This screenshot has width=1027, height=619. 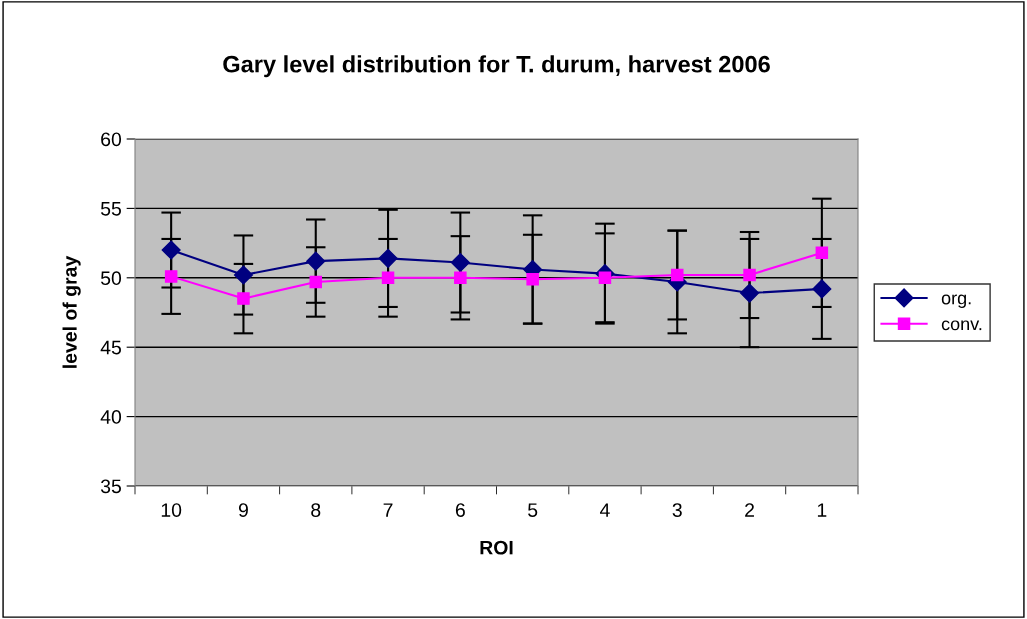 I want to click on legend-label: org., so click(x=956, y=301).